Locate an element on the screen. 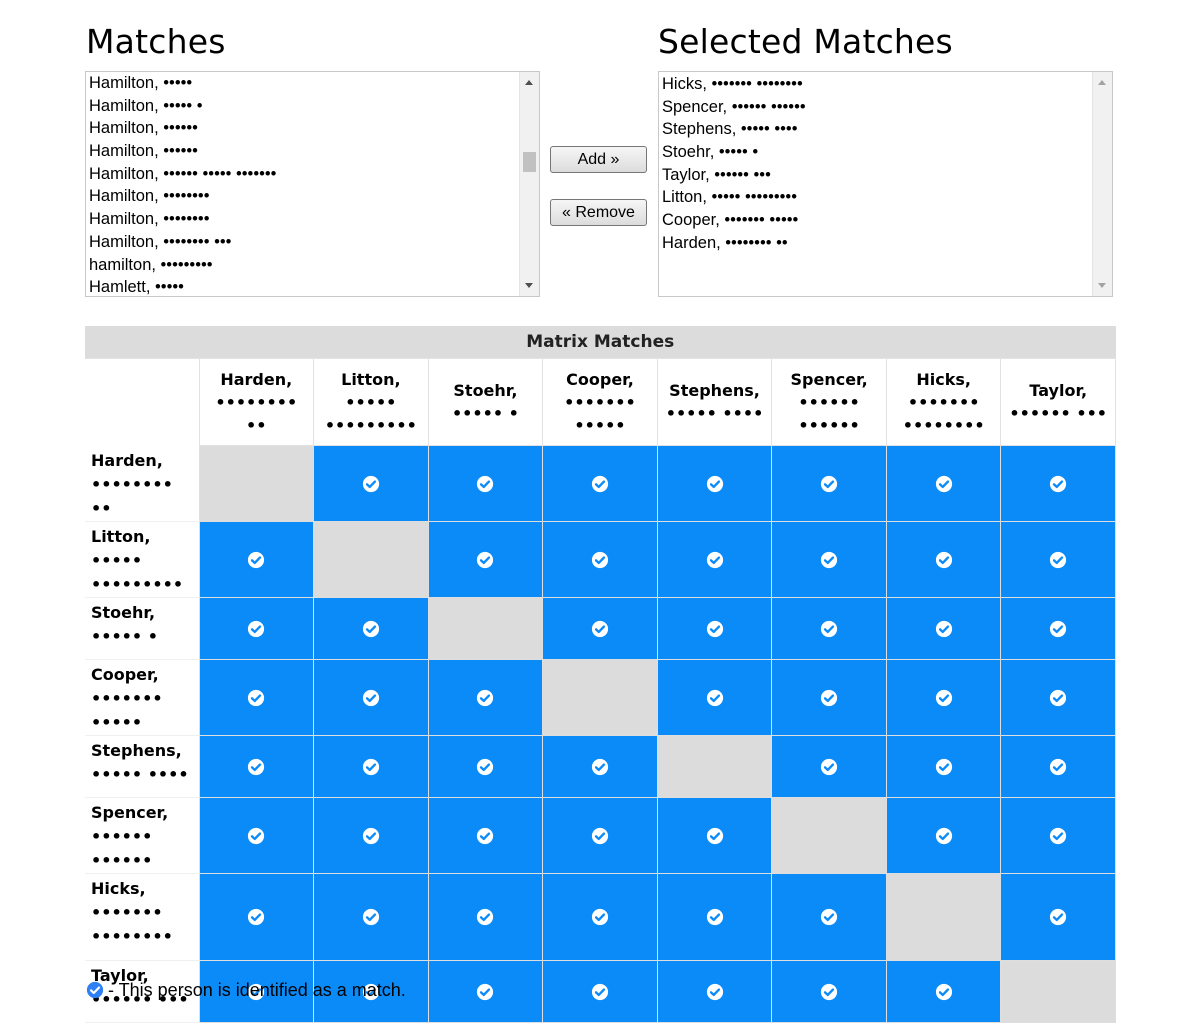  row-header-line: Harden, is located at coordinates (127, 460).